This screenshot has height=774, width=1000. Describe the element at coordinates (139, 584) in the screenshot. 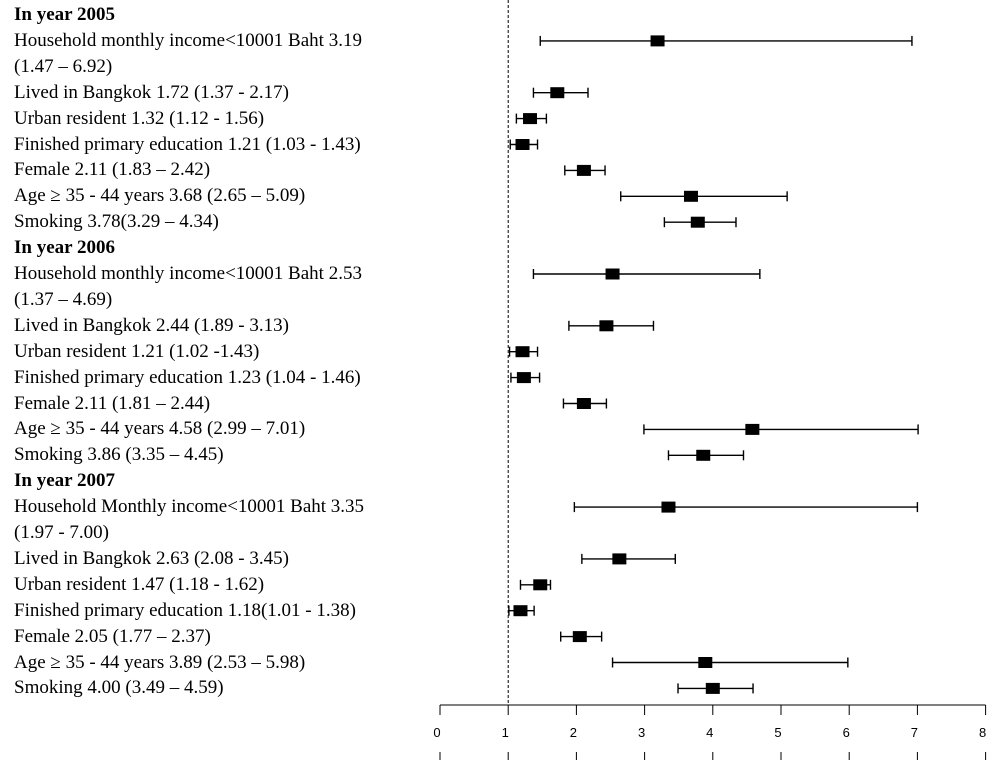

I see `row-label: Urban resident 1.47 (1.18 - 1.62)` at that location.